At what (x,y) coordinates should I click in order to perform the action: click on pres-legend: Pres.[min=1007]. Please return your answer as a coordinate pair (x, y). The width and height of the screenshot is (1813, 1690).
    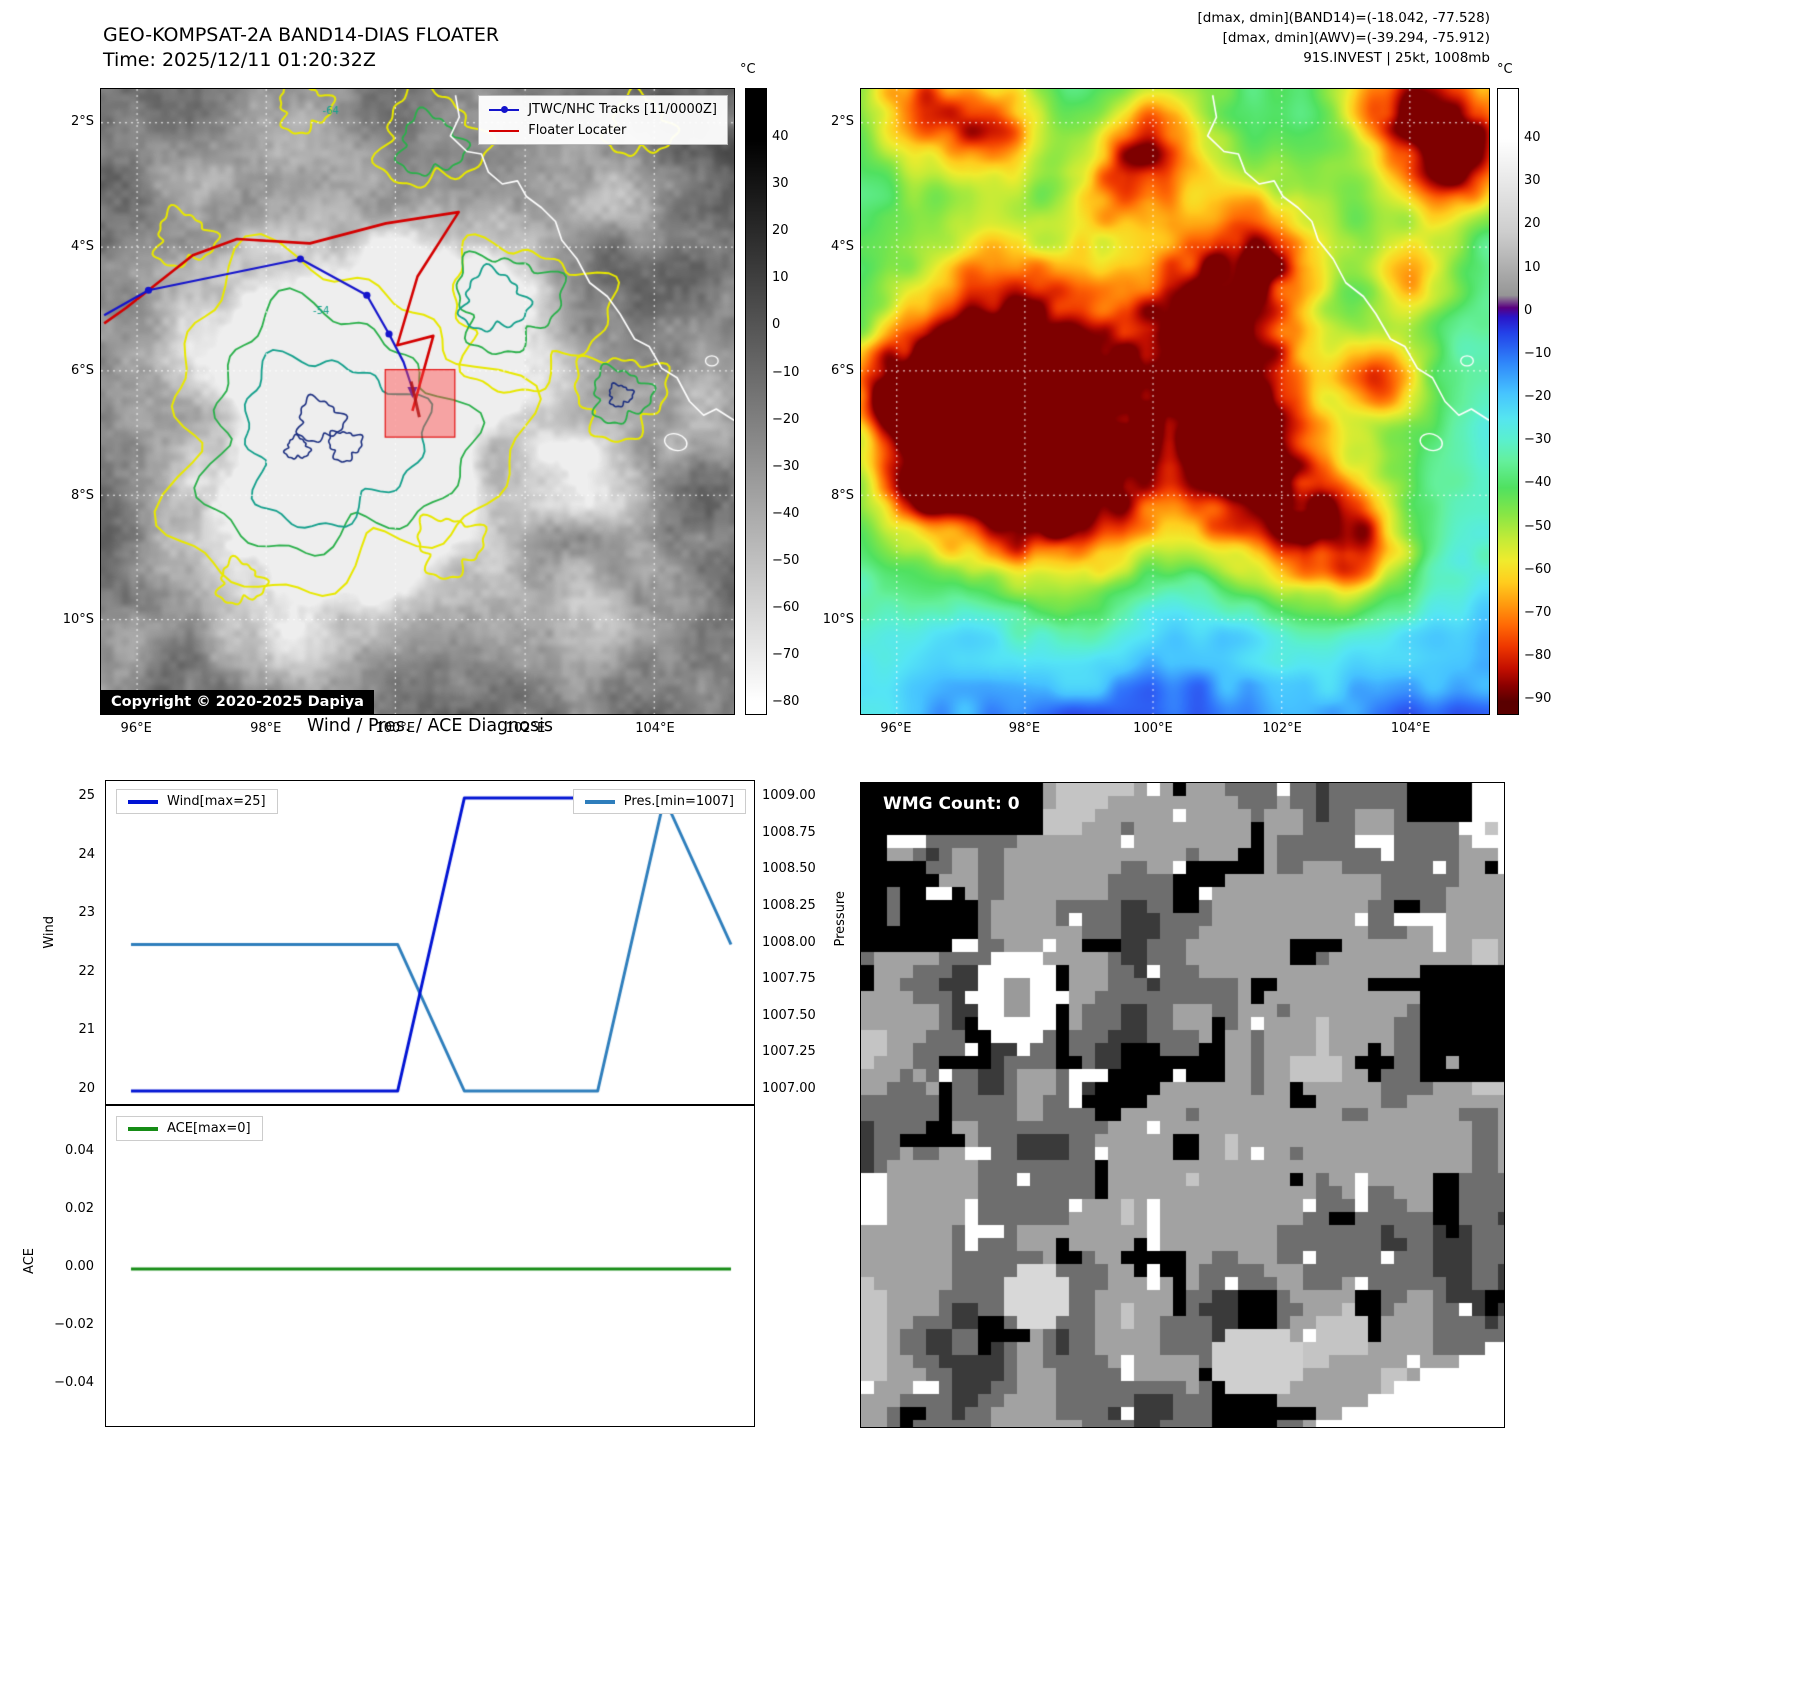
    Looking at the image, I should click on (659, 801).